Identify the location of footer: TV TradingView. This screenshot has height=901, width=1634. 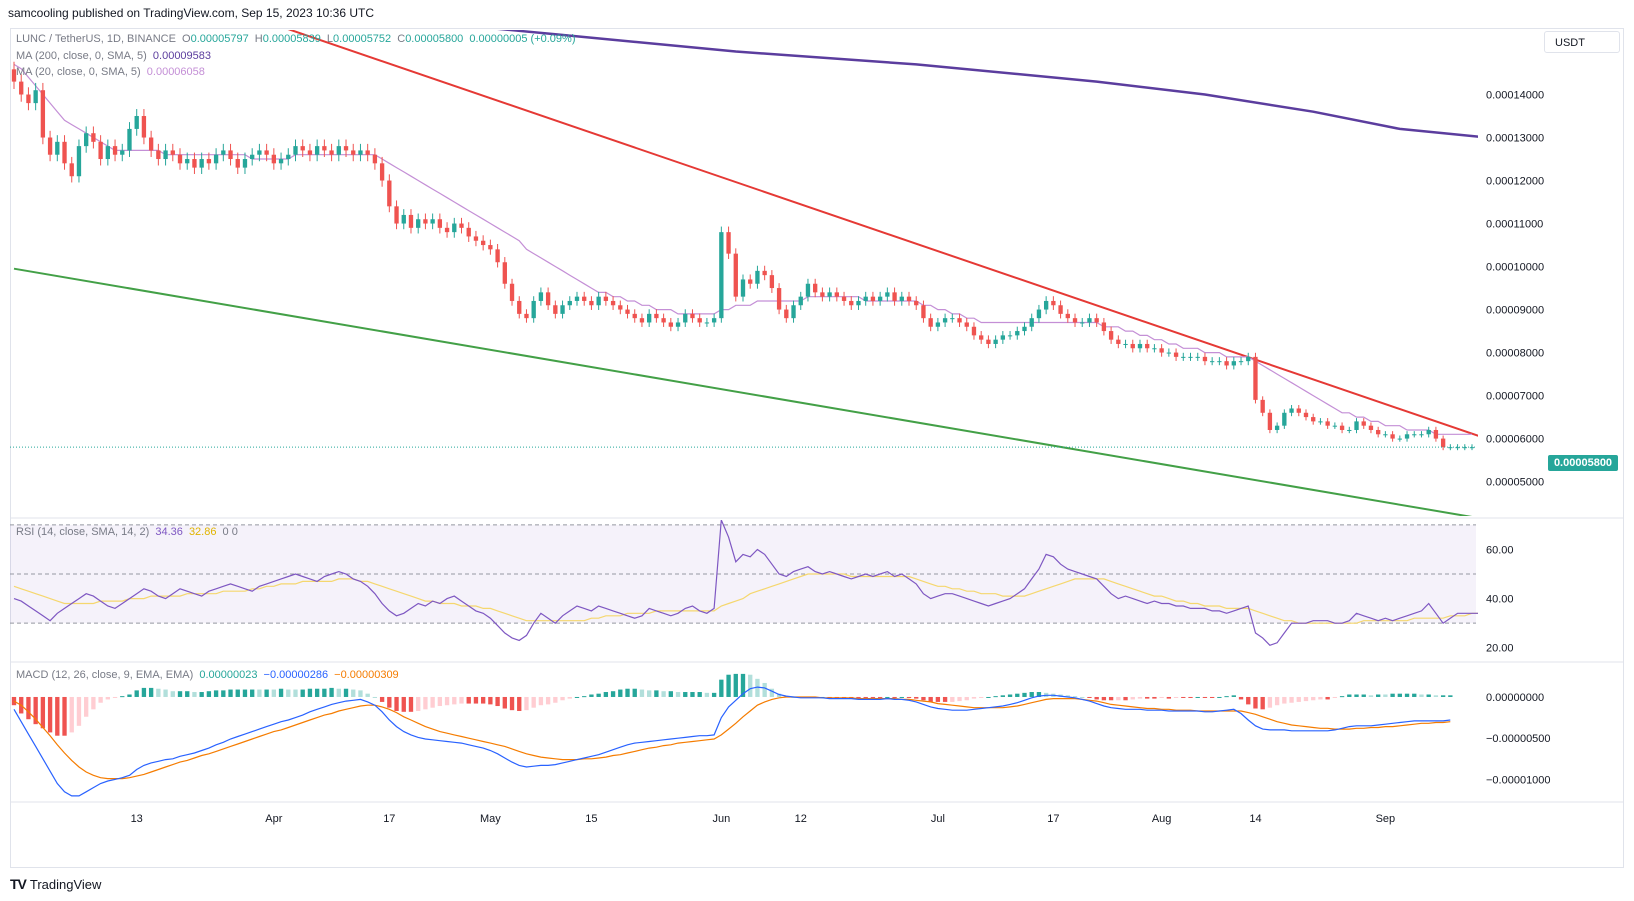
(55, 884).